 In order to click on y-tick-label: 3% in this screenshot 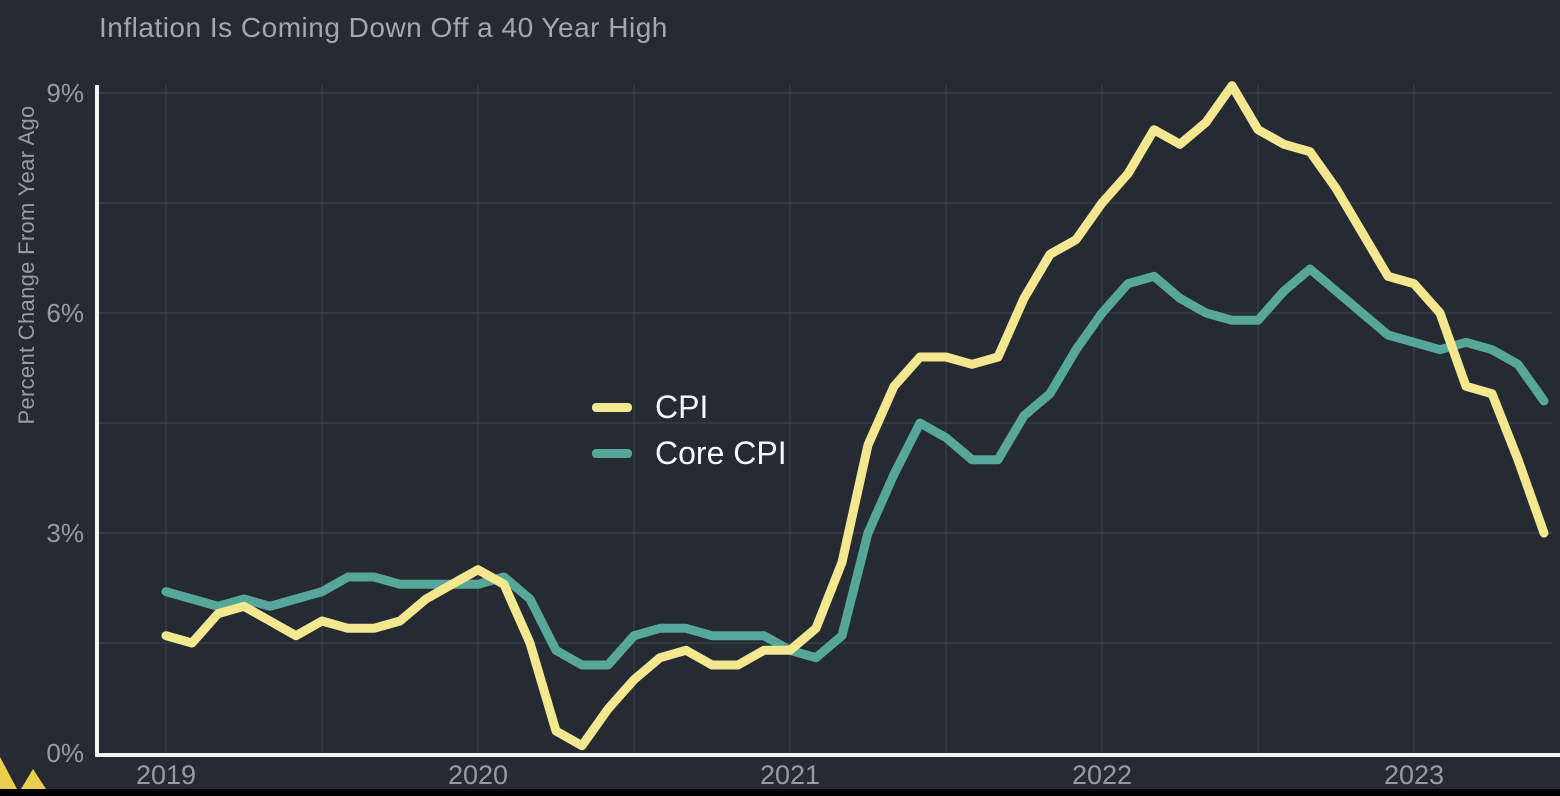, I will do `click(65, 533)`.